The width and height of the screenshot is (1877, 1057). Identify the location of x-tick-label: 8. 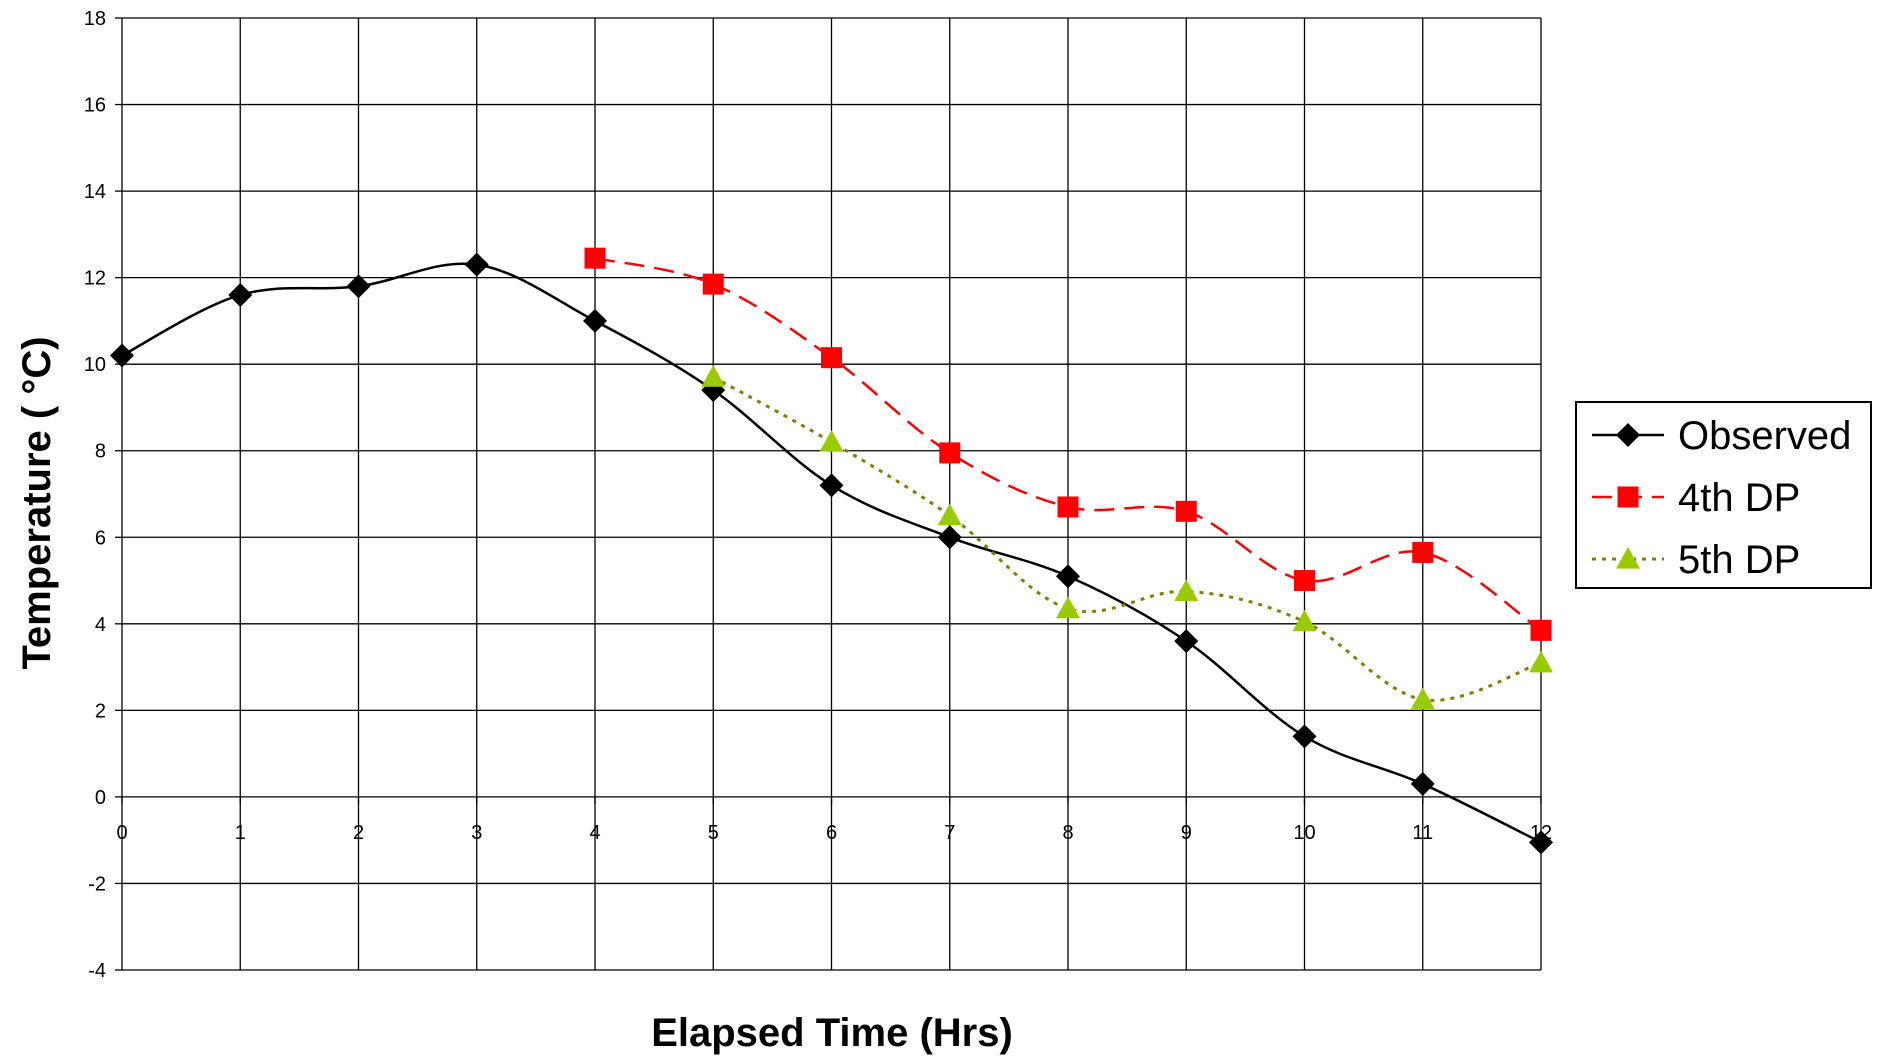
(1067, 833).